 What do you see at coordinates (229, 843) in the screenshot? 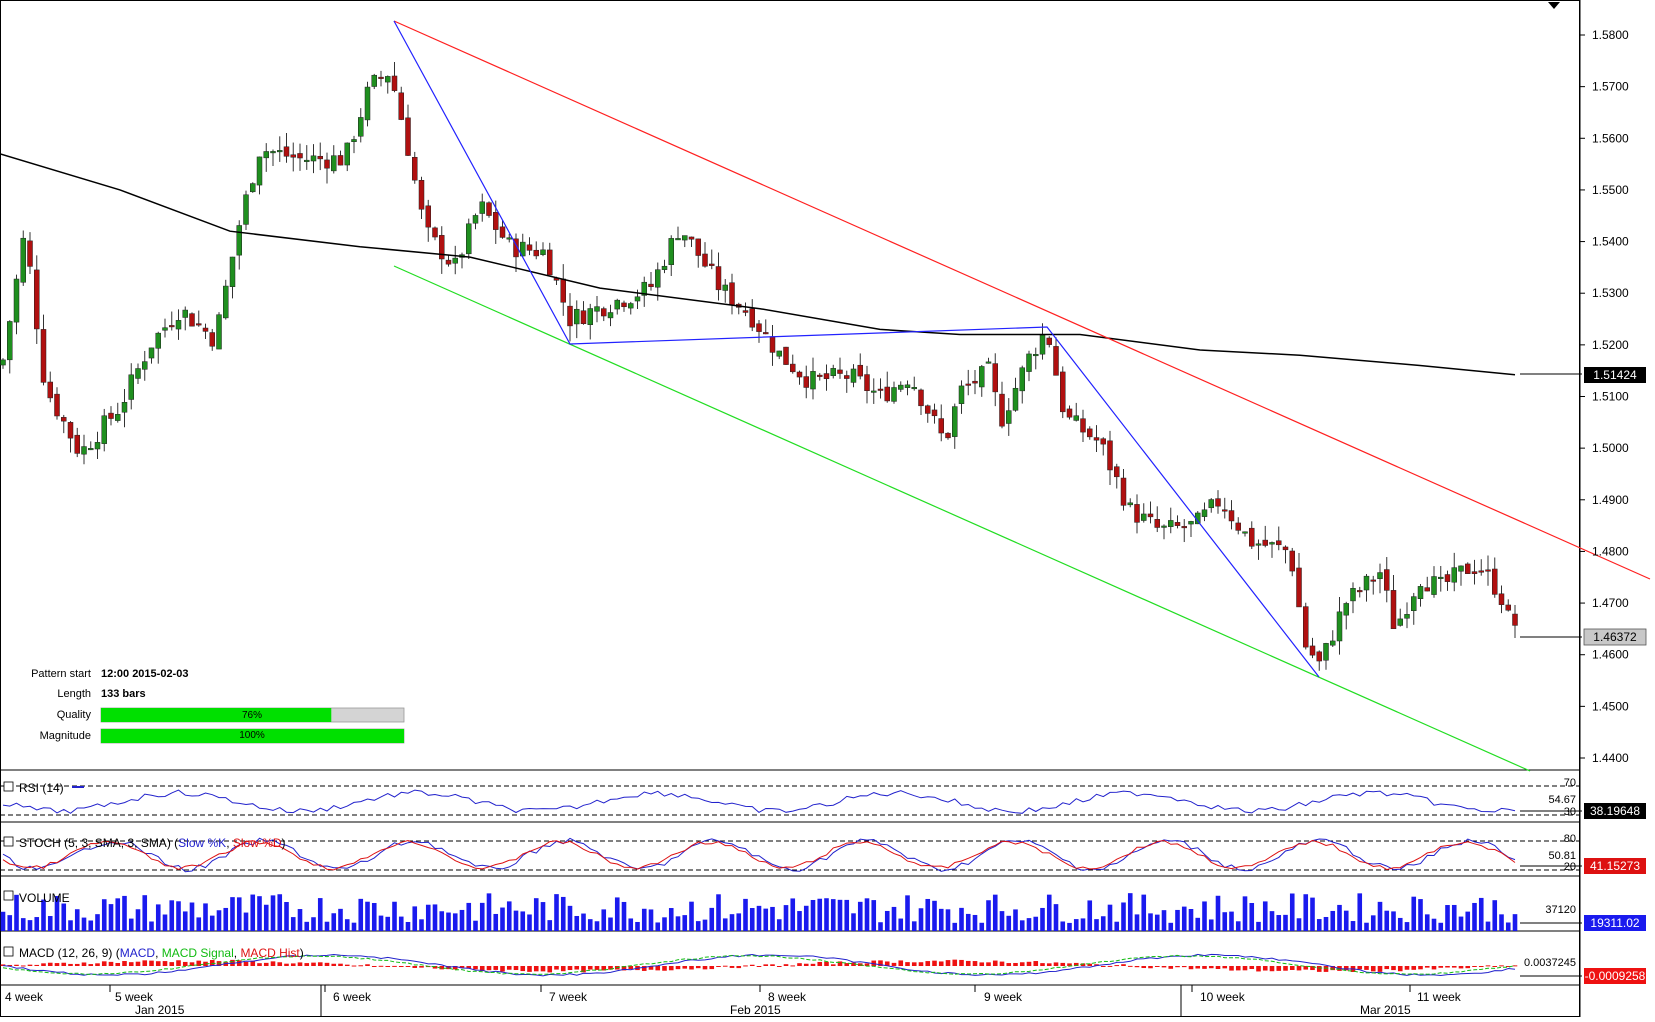
I see `stoch-title-sep: ,` at bounding box center [229, 843].